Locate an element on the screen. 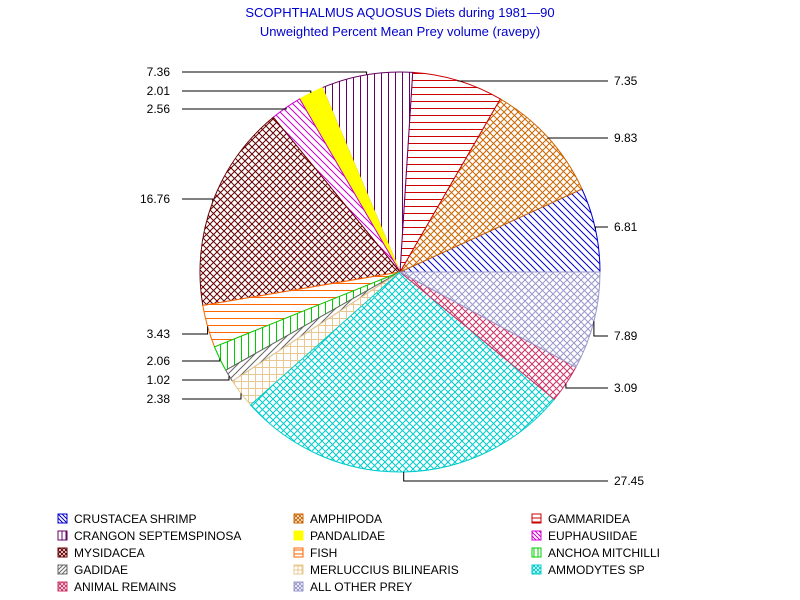 The image size is (800, 600). legend-swatch-crangon-septemspinosa is located at coordinates (62, 535).